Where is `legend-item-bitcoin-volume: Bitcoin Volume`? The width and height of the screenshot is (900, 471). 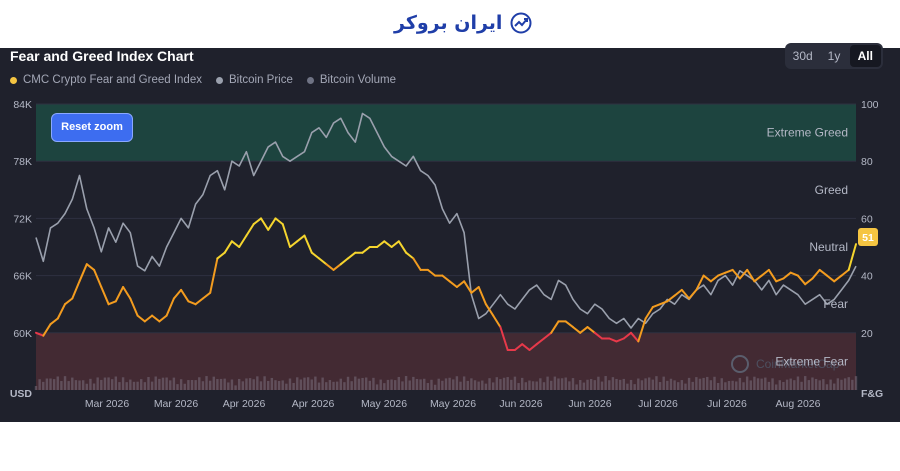 legend-item-bitcoin-volume: Bitcoin Volume is located at coordinates (351, 80).